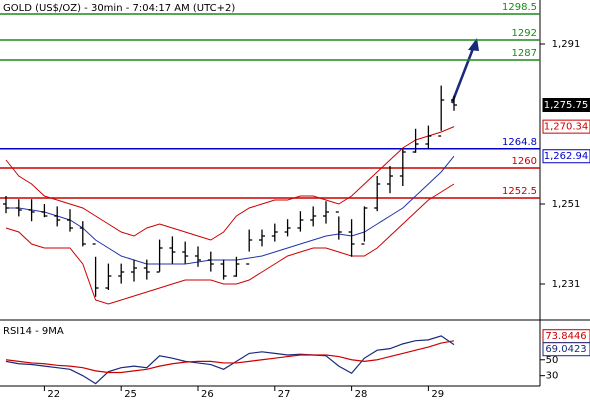 This screenshot has height=400, width=590. Describe the element at coordinates (284, 394) in the screenshot. I see `x-tick-label: 27` at that location.